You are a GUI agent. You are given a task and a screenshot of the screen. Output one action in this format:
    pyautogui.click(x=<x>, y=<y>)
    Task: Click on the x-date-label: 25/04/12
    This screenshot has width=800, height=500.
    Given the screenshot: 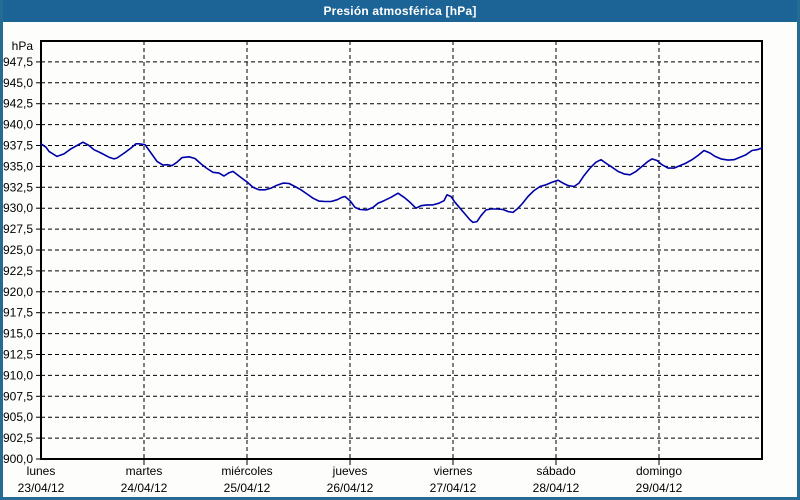 What is the action you would take?
    pyautogui.click(x=247, y=488)
    